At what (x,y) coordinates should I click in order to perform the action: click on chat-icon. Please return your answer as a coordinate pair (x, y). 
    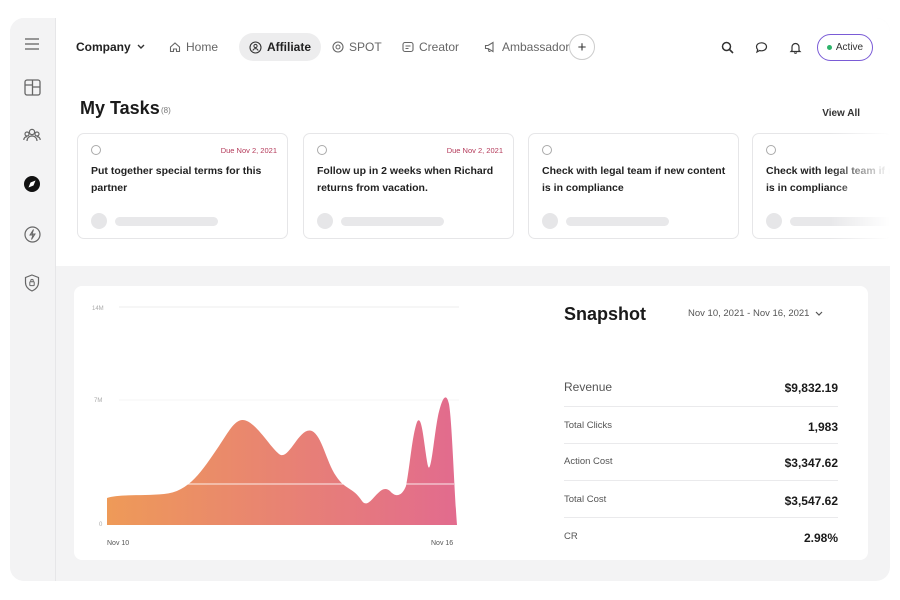
    Looking at the image, I should click on (761, 47).